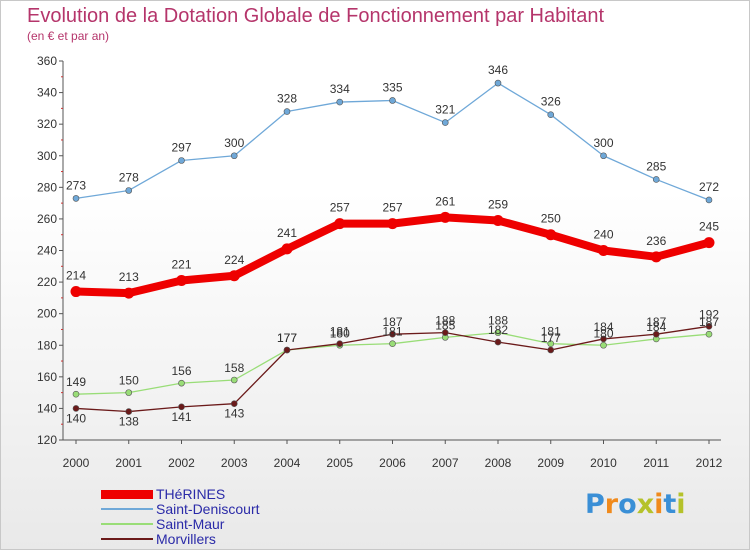 The image size is (750, 550). What do you see at coordinates (47, 61) in the screenshot?
I see `y-tick-label: 360` at bounding box center [47, 61].